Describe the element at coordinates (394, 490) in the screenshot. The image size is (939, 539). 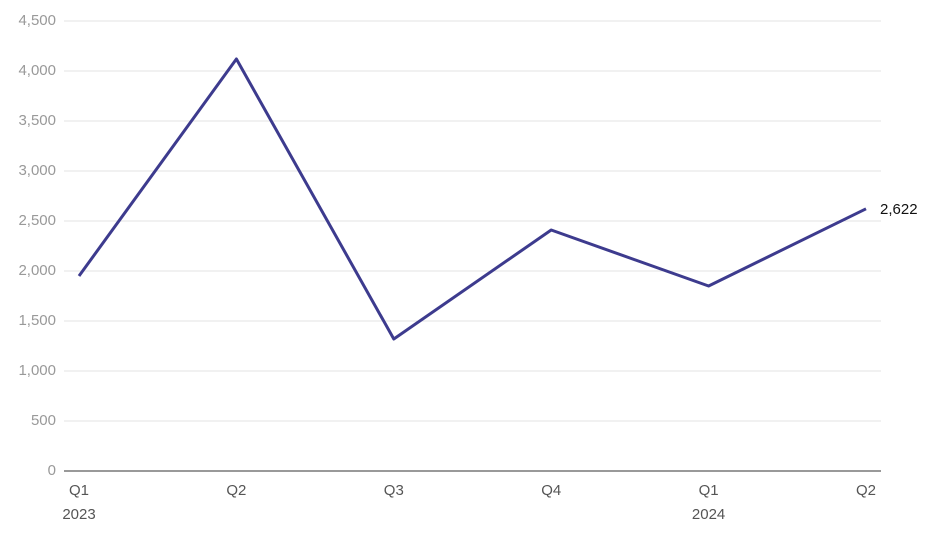
I see `x-tick-label: Q3` at that location.